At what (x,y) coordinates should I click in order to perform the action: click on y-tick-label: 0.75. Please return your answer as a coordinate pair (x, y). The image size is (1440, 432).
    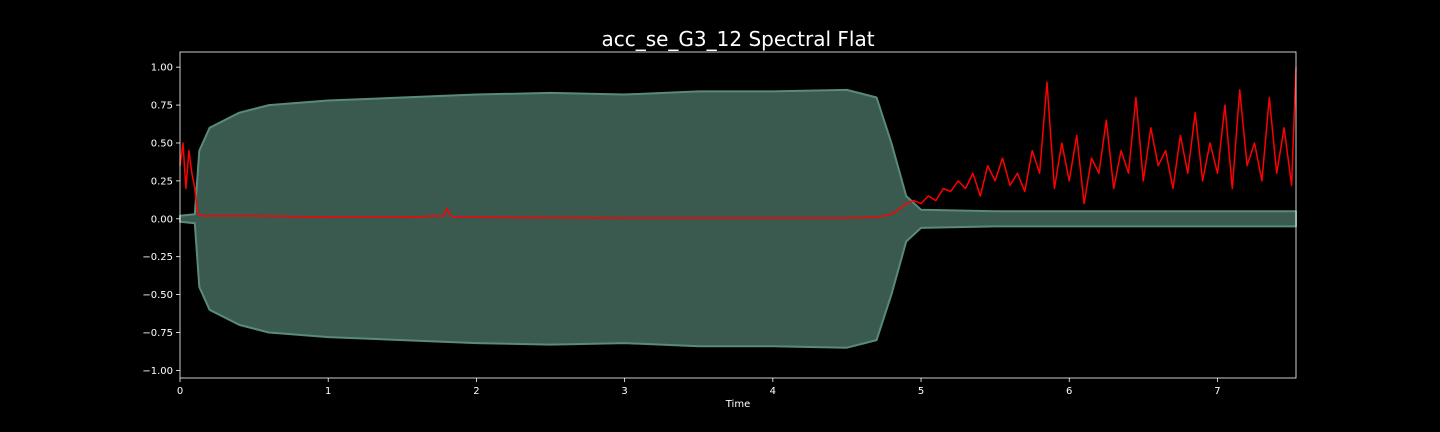
    Looking at the image, I should click on (162, 106).